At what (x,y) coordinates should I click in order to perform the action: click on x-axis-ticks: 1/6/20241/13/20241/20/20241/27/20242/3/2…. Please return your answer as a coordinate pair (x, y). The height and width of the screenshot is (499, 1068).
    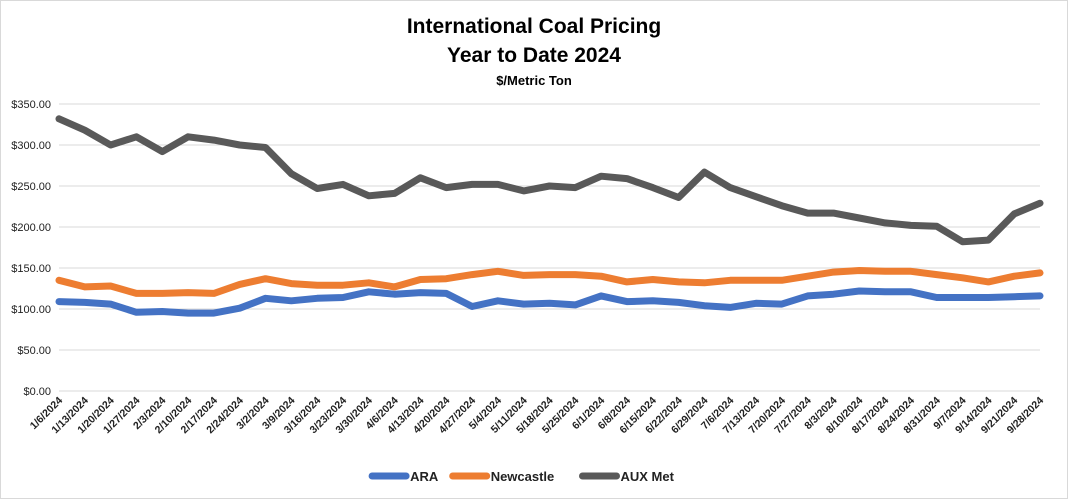
    Looking at the image, I should click on (537, 416).